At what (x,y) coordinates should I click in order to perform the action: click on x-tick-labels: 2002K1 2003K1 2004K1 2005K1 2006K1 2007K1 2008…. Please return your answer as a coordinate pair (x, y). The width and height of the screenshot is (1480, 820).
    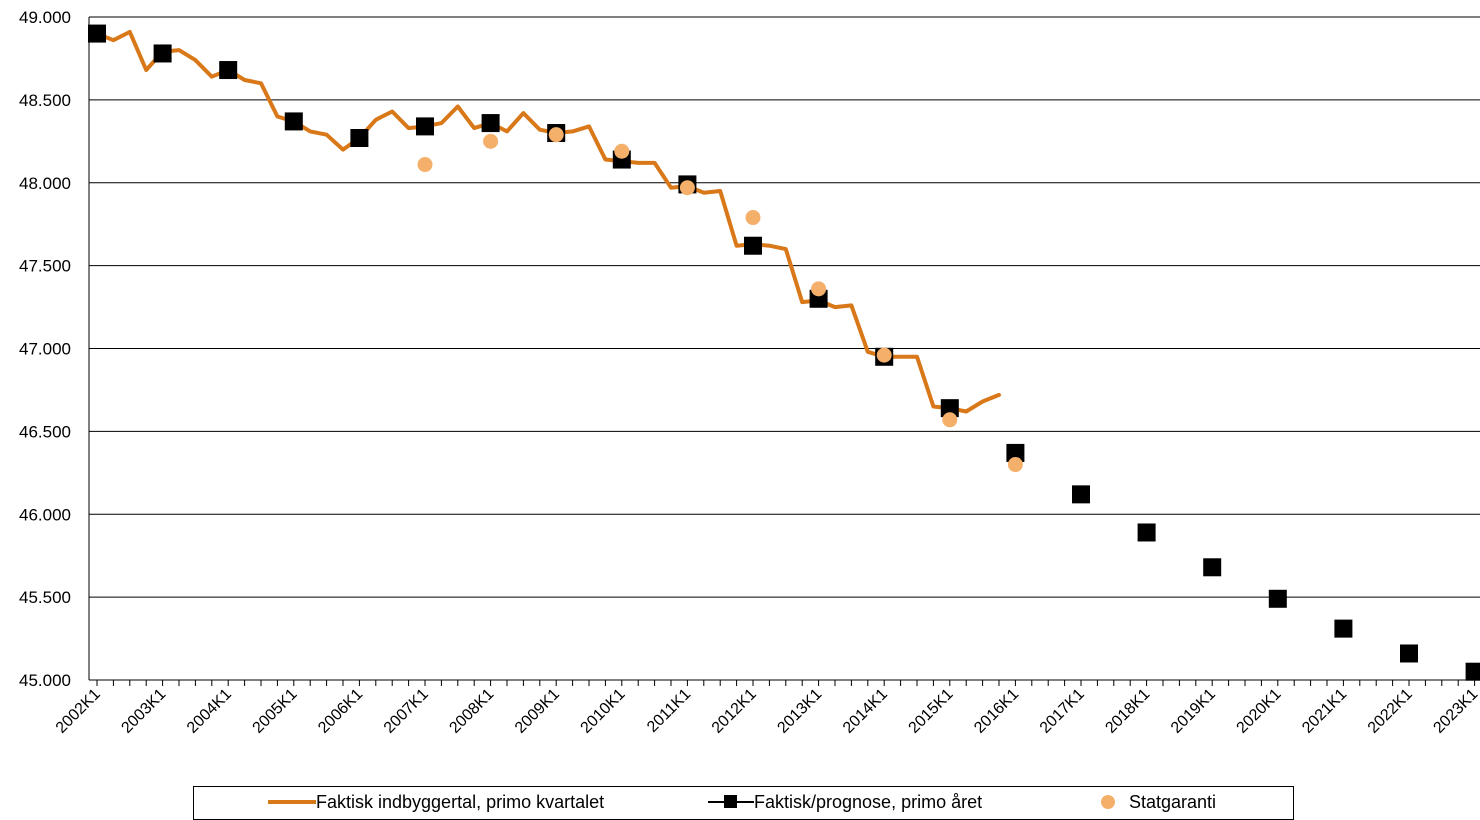
    Looking at the image, I should click on (766, 711).